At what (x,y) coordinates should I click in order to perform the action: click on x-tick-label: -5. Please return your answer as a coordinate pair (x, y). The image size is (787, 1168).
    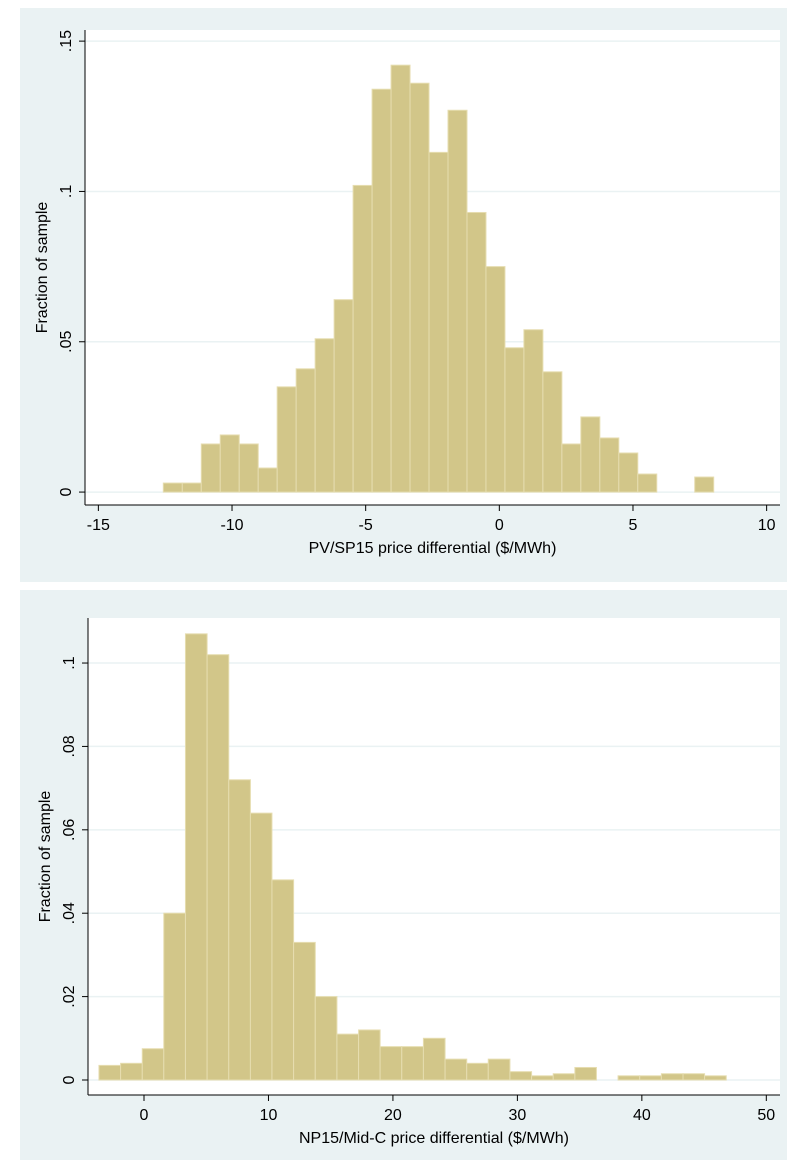
    Looking at the image, I should click on (366, 525).